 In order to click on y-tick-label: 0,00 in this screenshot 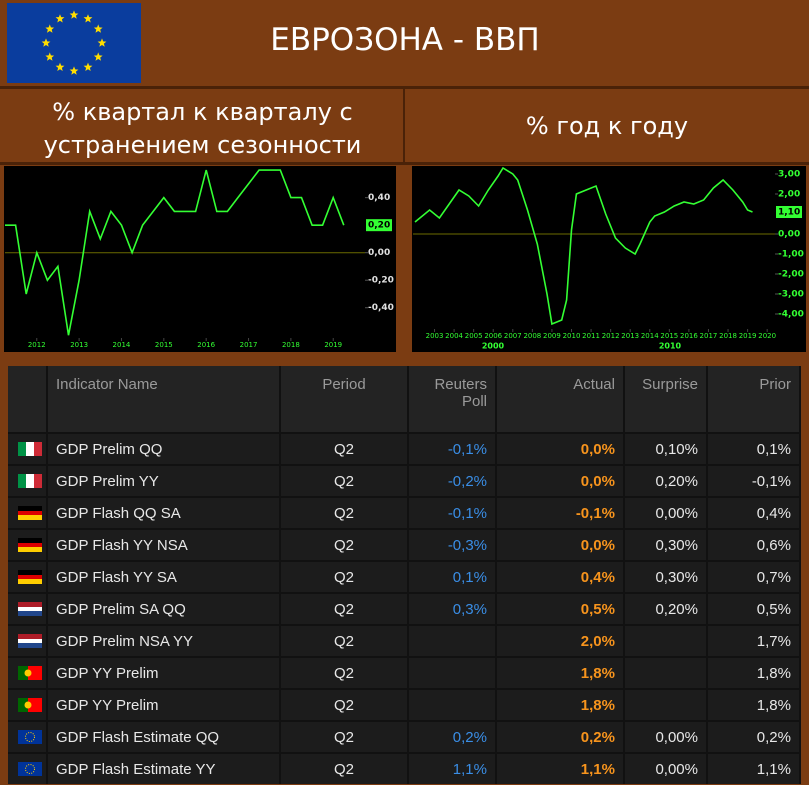, I will do `click(789, 235)`.